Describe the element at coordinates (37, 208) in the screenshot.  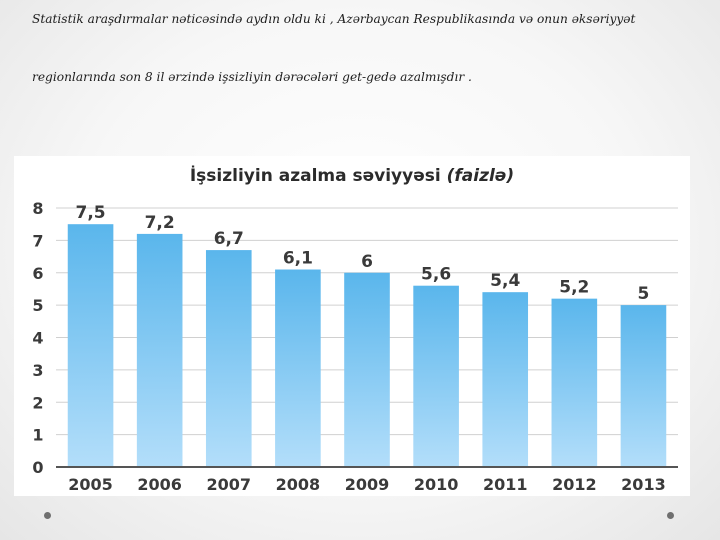
I see `y-tick-label: 8` at that location.